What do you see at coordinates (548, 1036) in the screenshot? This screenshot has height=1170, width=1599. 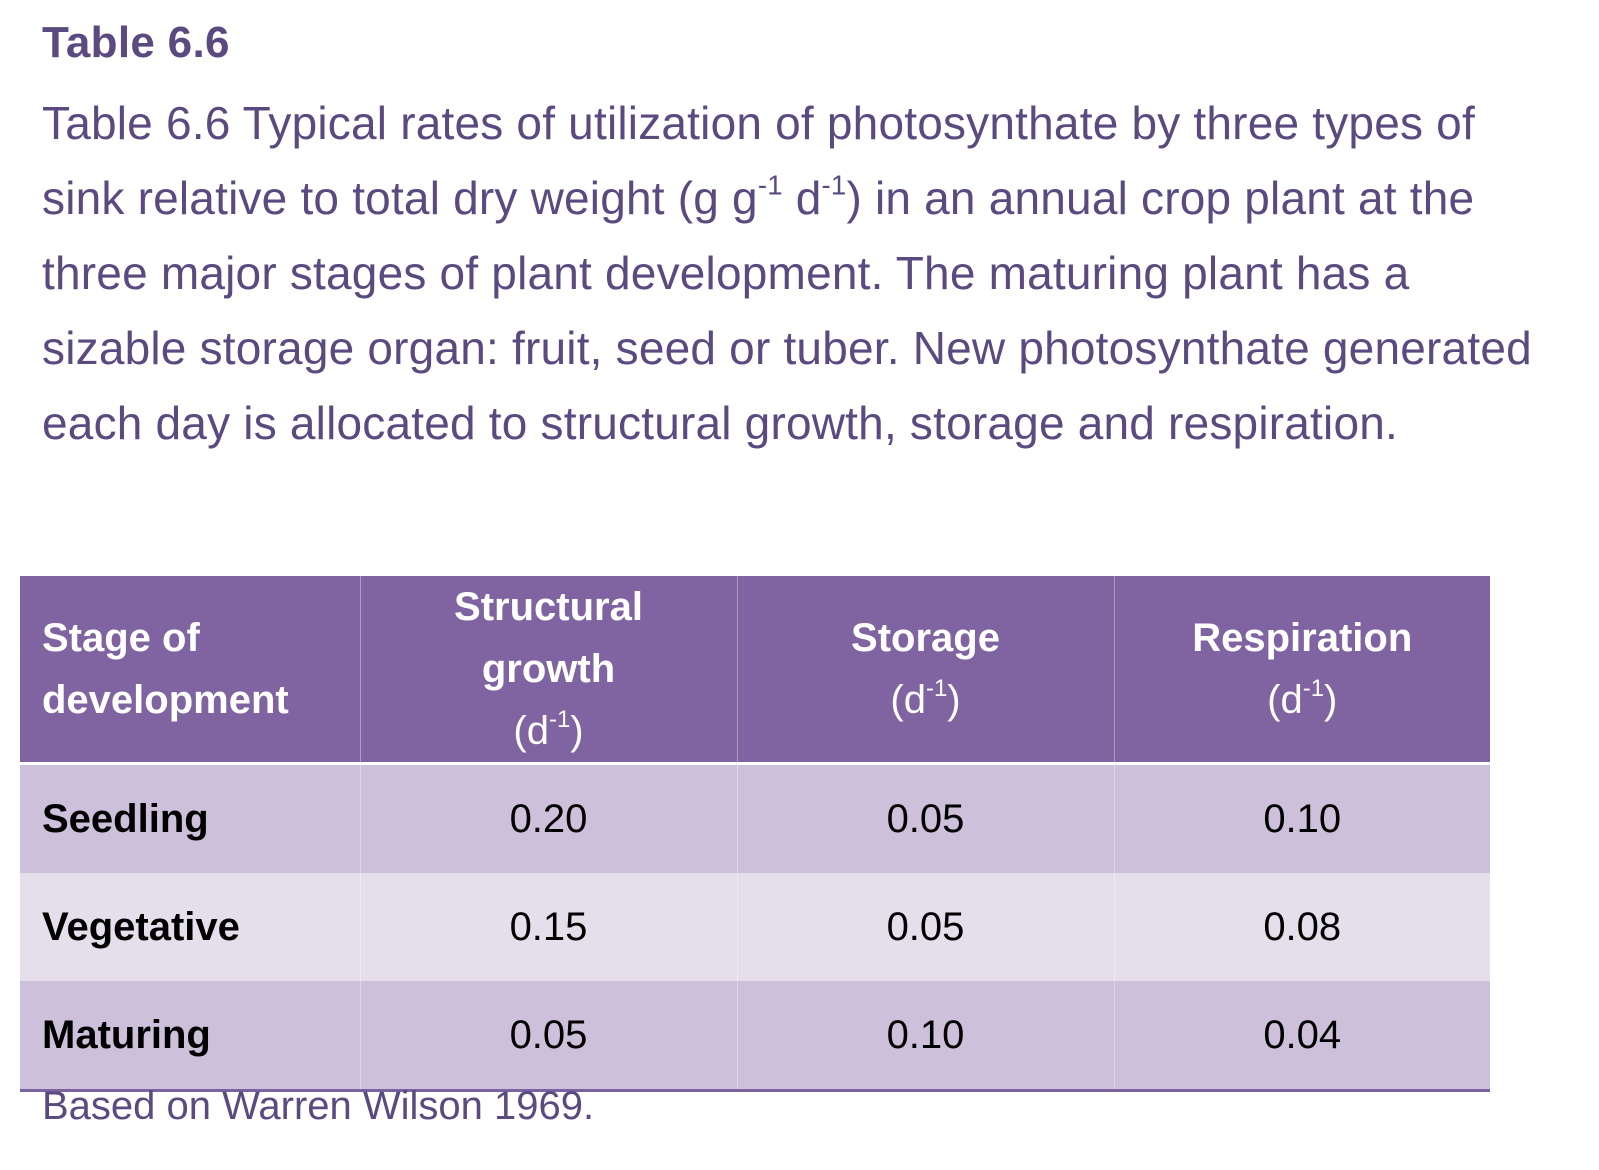 I see `cell-structural-growth: 0.05` at bounding box center [548, 1036].